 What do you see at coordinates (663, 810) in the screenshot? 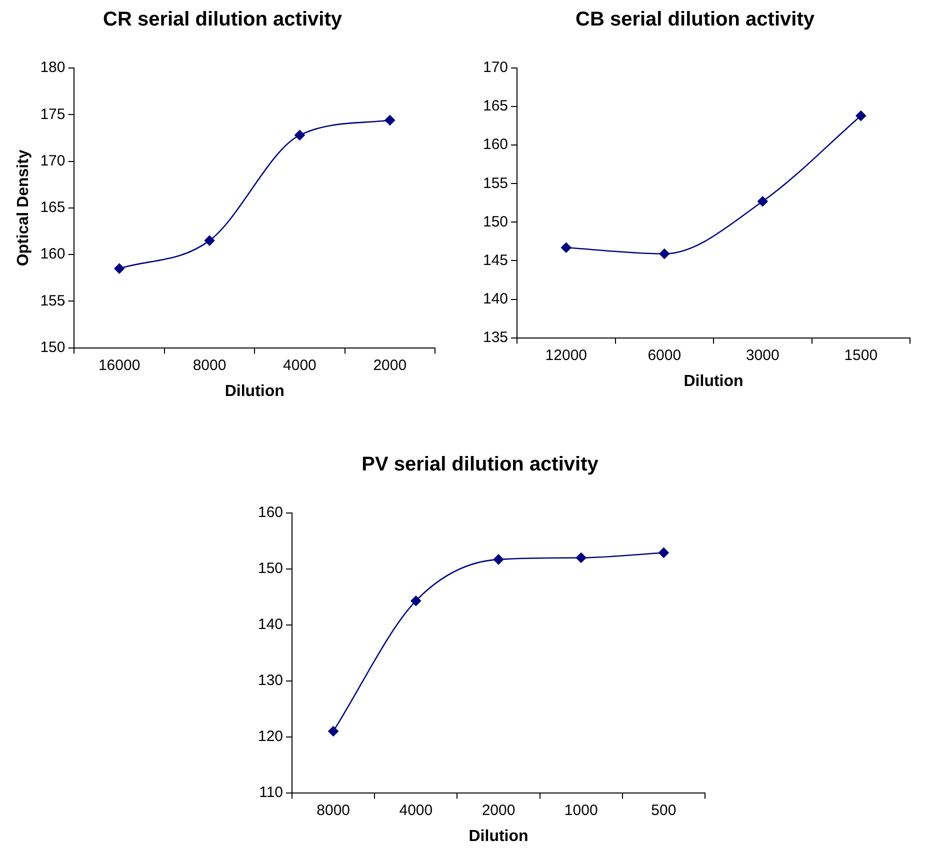
I see `x-tick-label: 500` at bounding box center [663, 810].